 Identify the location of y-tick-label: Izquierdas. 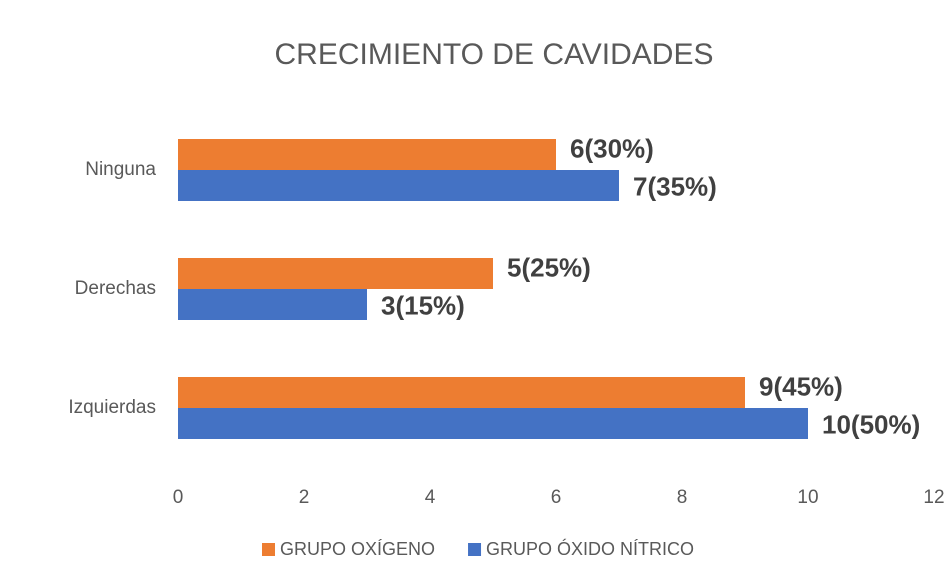
(112, 407).